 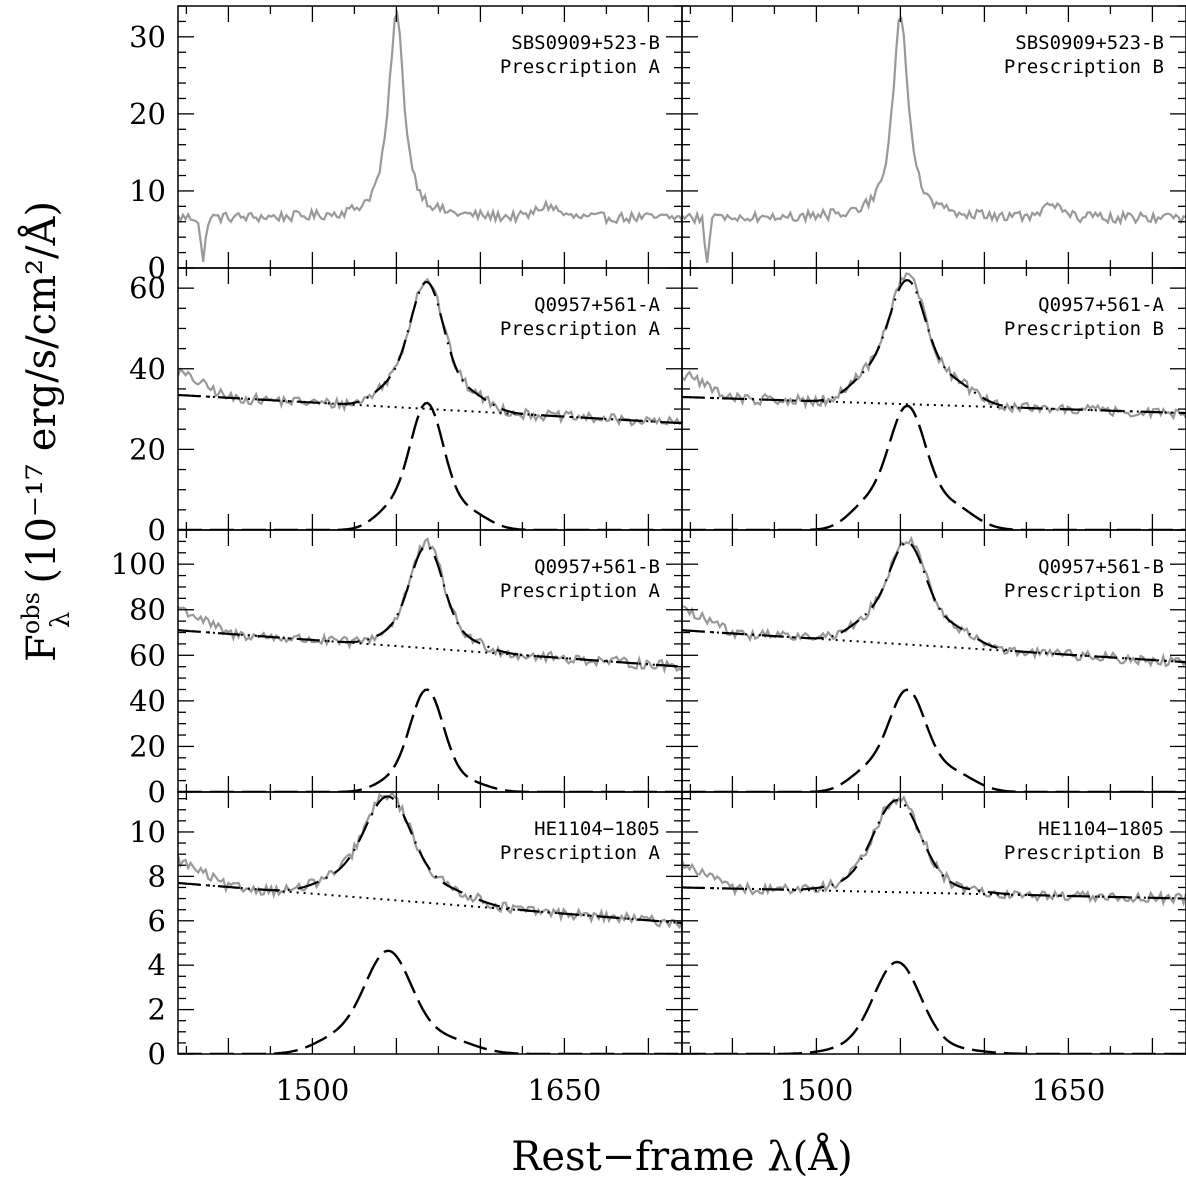 I want to click on svg-text:Fobsλ(10⁻¹⁷ erg/s/cm²/Å): Fobsλ (10⁻¹⁷ erg/s/cm²/Å), so click(x=46, y=431).